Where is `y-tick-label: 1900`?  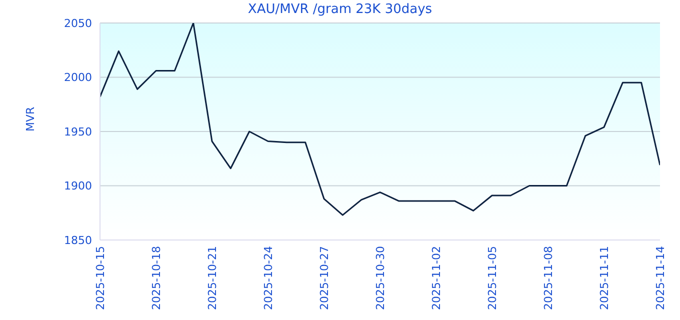 y-tick-label: 1900 is located at coordinates (78, 186).